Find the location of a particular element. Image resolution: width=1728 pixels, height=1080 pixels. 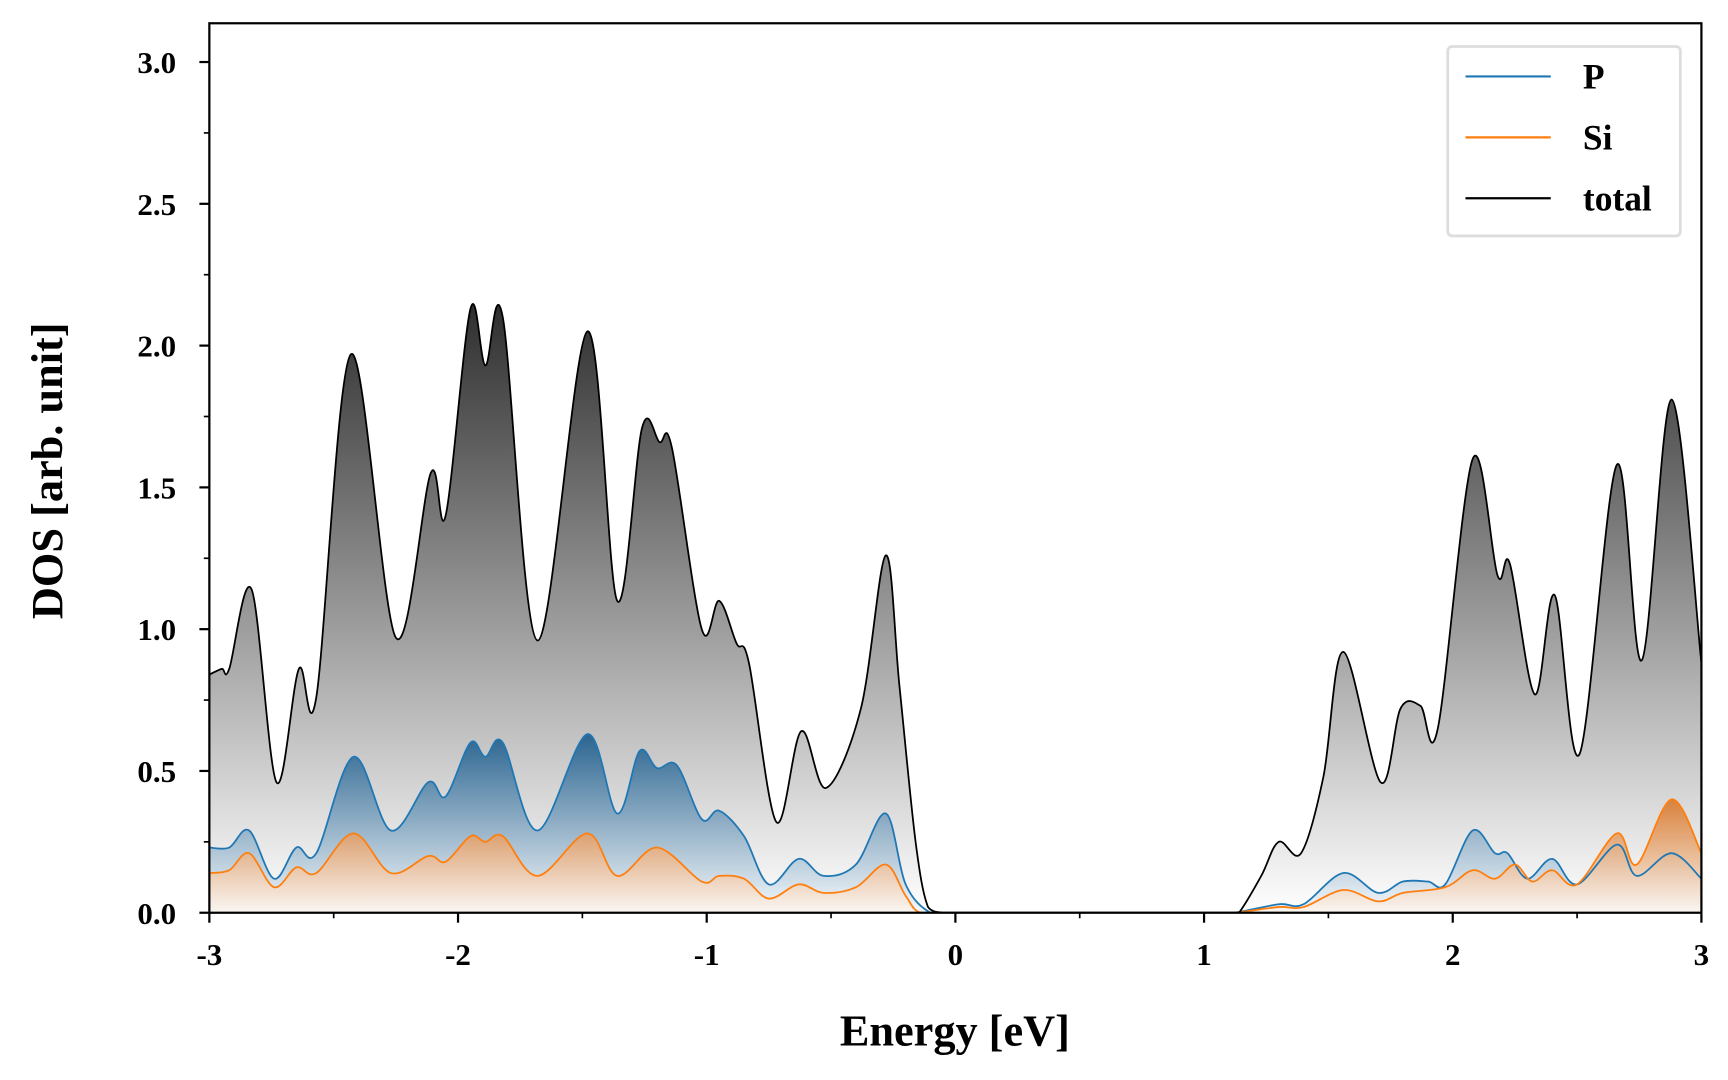

y-tick-label: 1.5 is located at coordinates (156, 487).